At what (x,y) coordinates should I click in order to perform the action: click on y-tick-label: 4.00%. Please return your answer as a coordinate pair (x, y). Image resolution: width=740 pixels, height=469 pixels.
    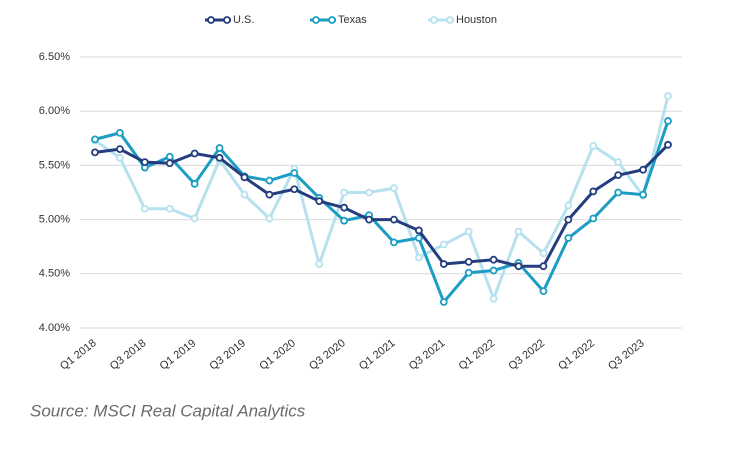
    Looking at the image, I should click on (54, 328).